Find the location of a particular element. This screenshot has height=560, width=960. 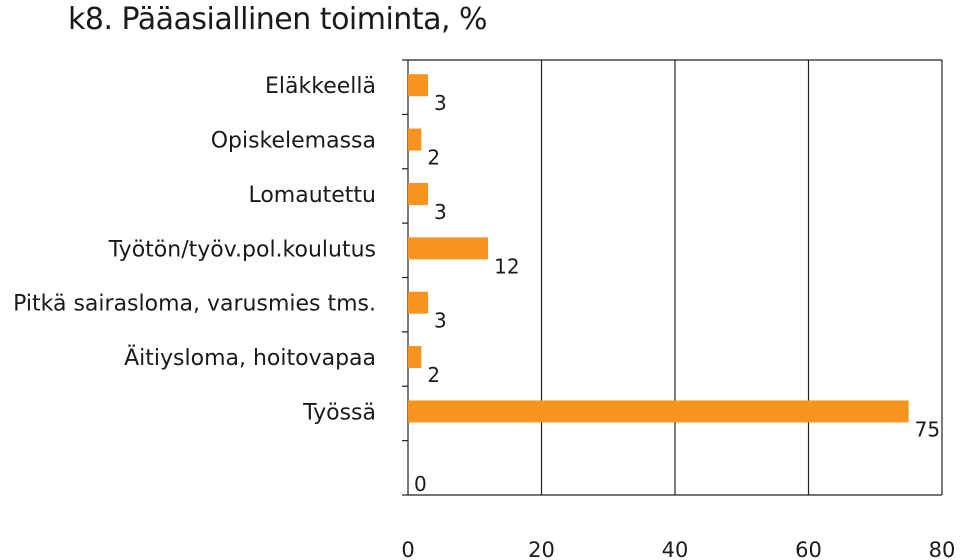

data-label-8: 0 is located at coordinates (420, 484).